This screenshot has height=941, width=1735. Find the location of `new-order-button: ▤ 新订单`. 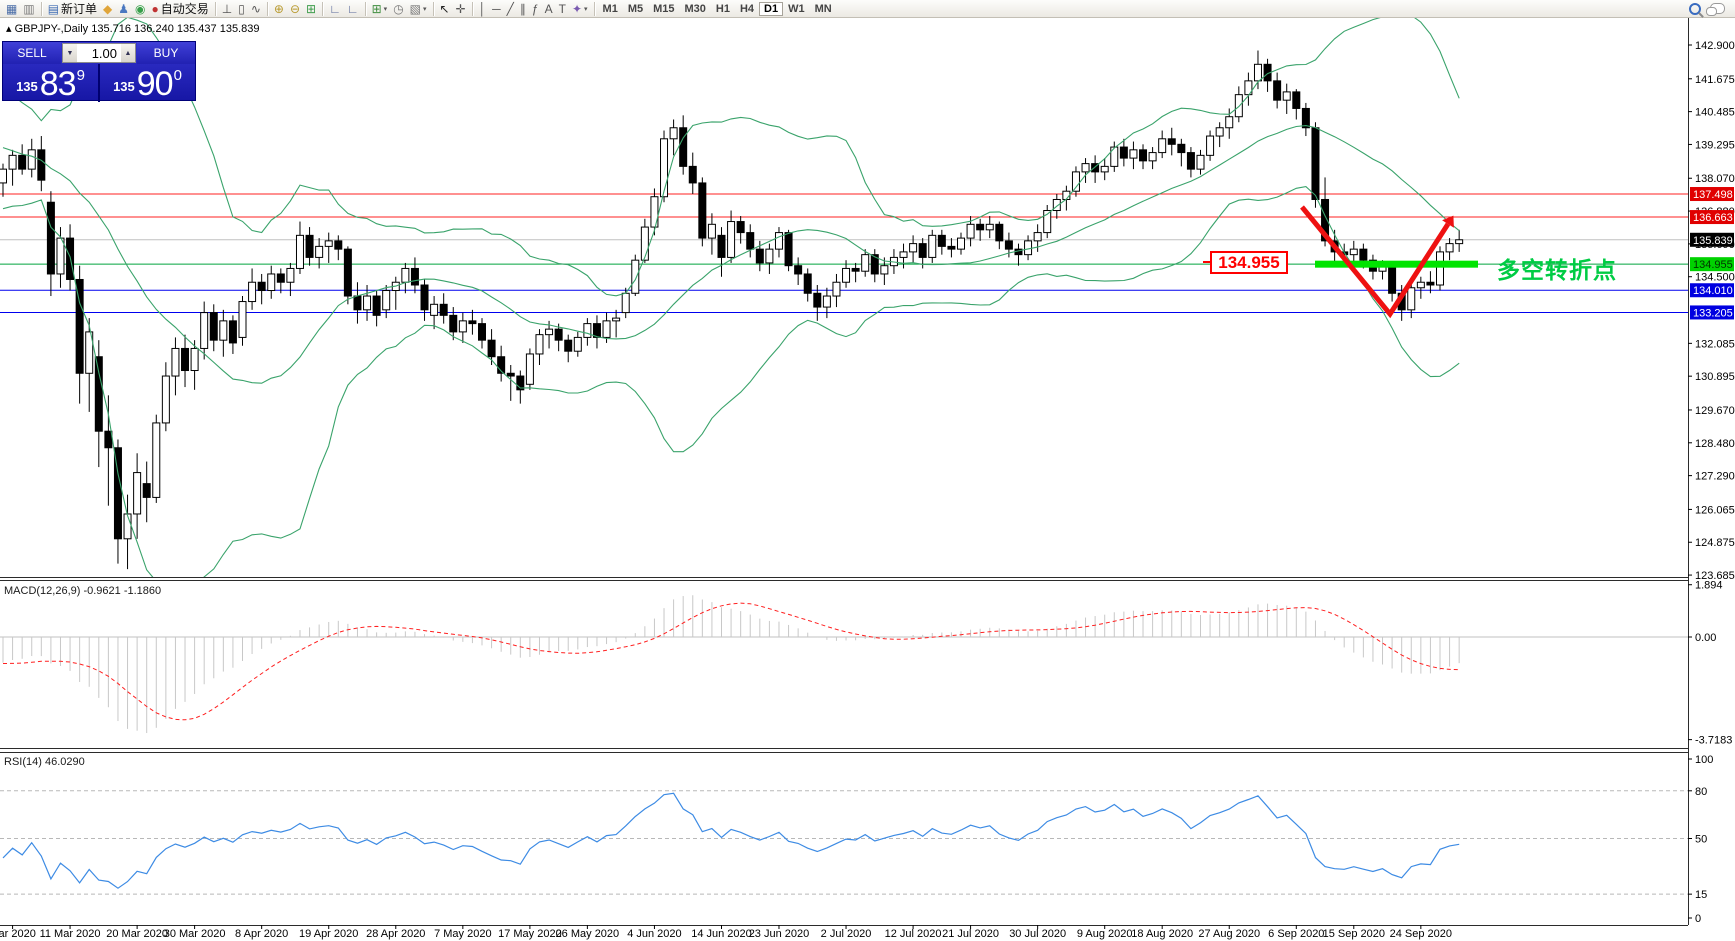

new-order-button: ▤ 新订单 is located at coordinates (72, 9).